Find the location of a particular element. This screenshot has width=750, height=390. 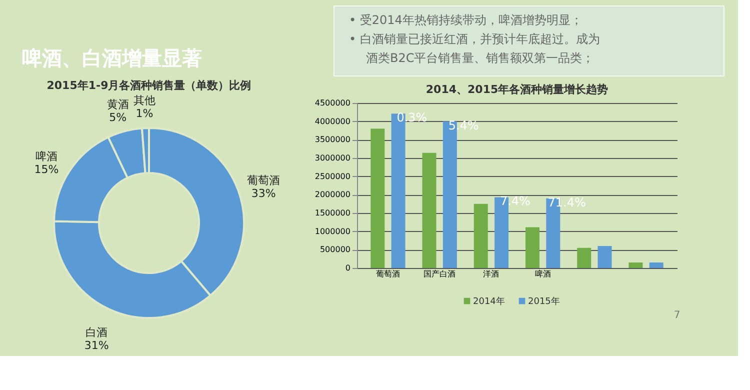

data-label: 1% is located at coordinates (145, 113).